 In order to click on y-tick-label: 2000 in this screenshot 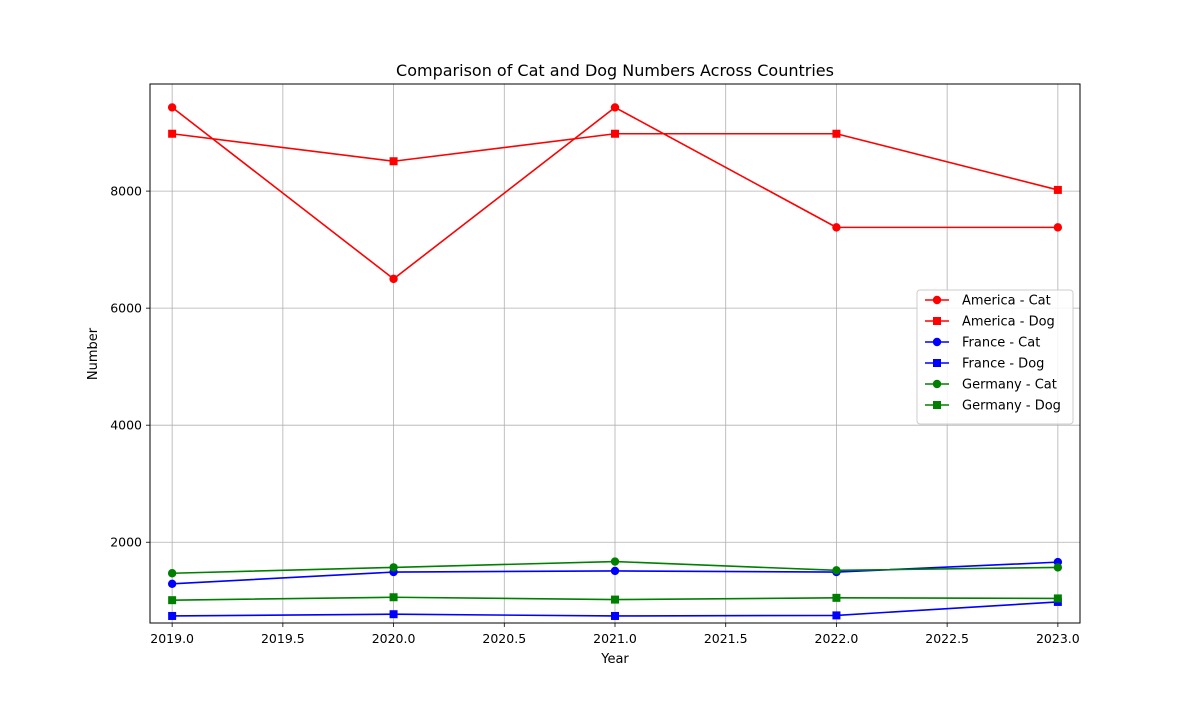, I will do `click(126, 542)`.